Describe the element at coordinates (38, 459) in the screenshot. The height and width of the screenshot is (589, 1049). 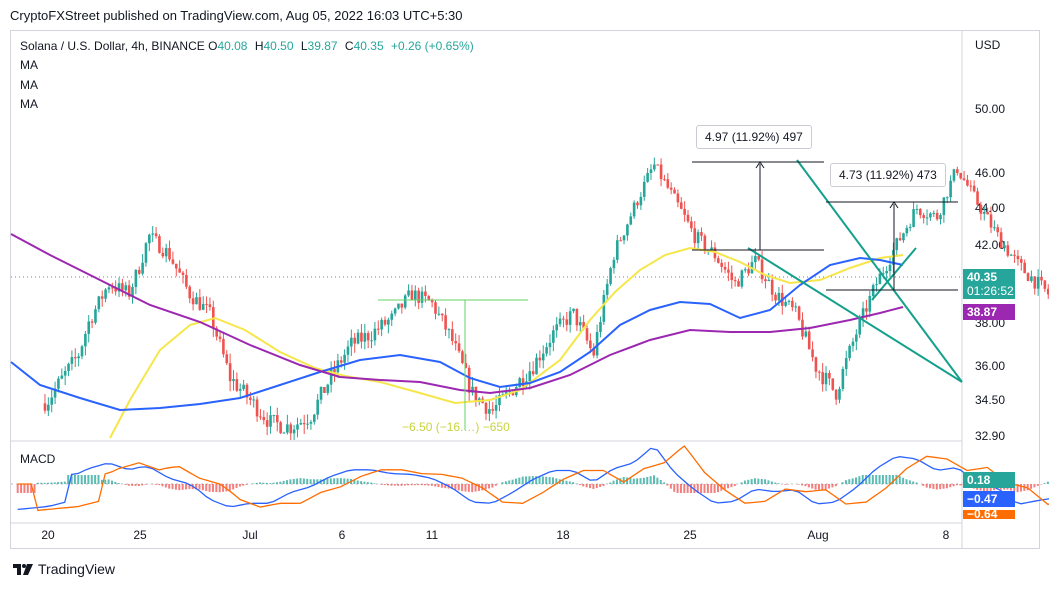
I see `macd-legend: MACD` at that location.